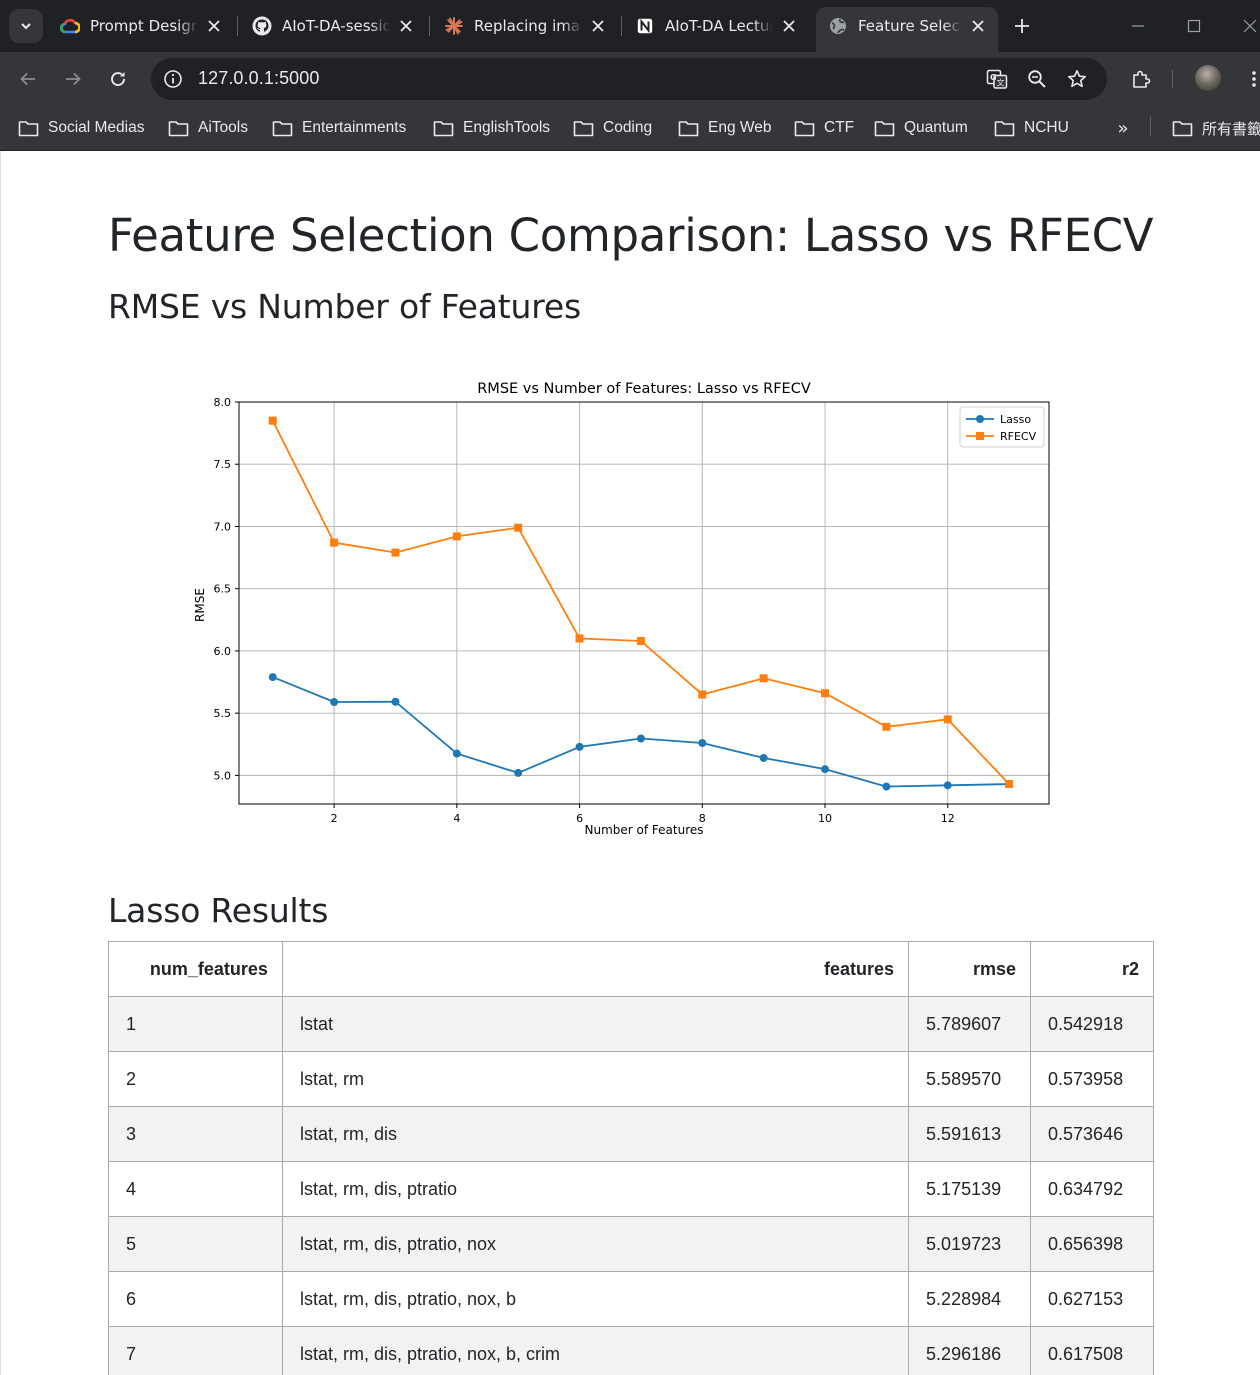 This screenshot has height=1375, width=1260. Describe the element at coordinates (73, 79) in the screenshot. I see `forward-button` at that location.